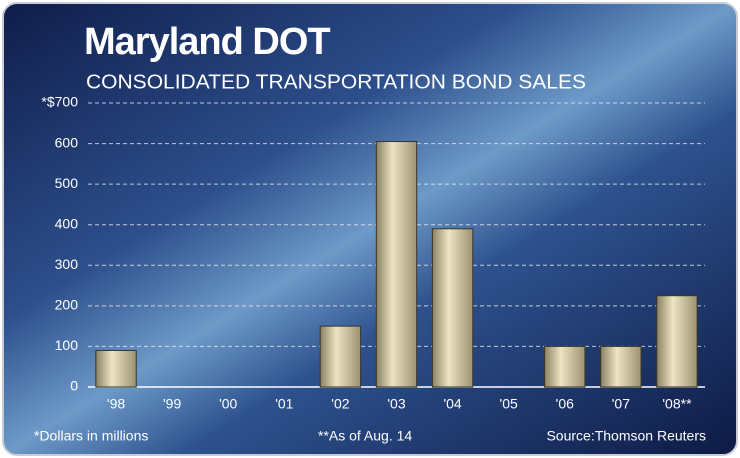 This screenshot has height=458, width=740. I want to click on x-tick-label: '04, so click(452, 404).